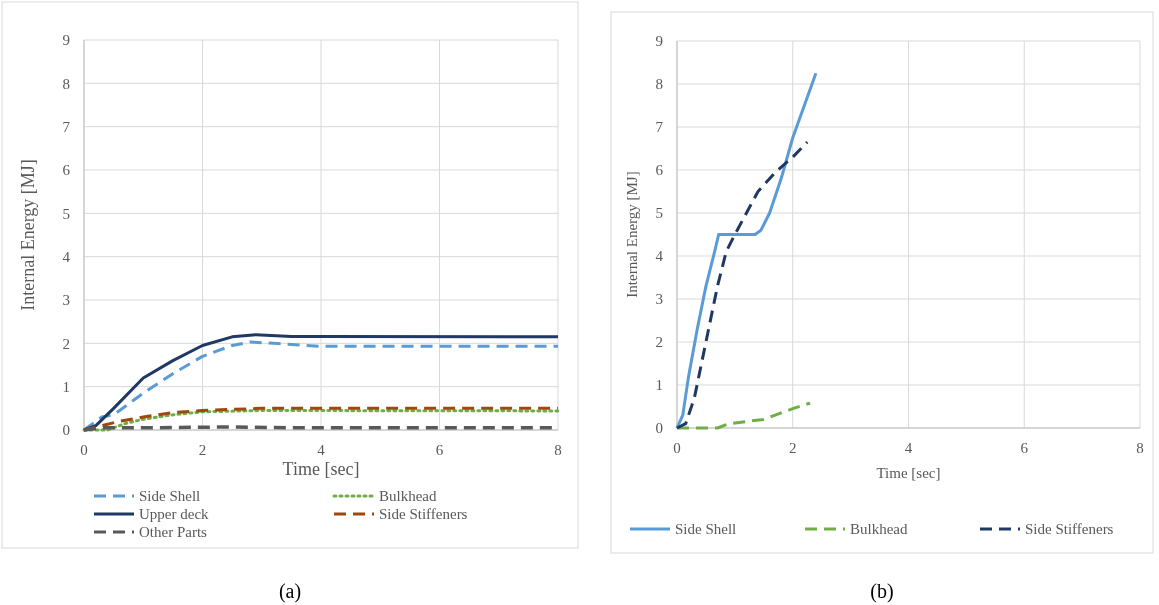 Image resolution: width=1159 pixels, height=605 pixels. Describe the element at coordinates (173, 532) in the screenshot. I see `legend-label: Other Parts` at that location.